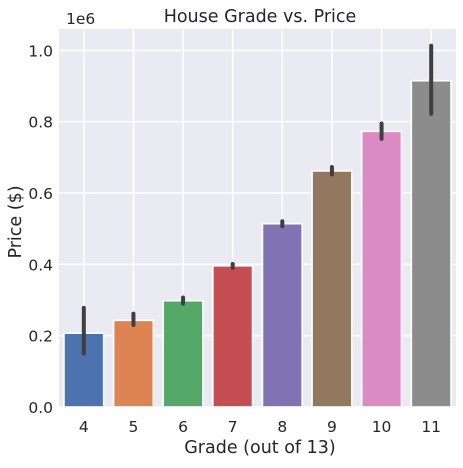 This screenshot has width=463, height=468. What do you see at coordinates (332, 427) in the screenshot?
I see `x-tick-label: 9` at bounding box center [332, 427].